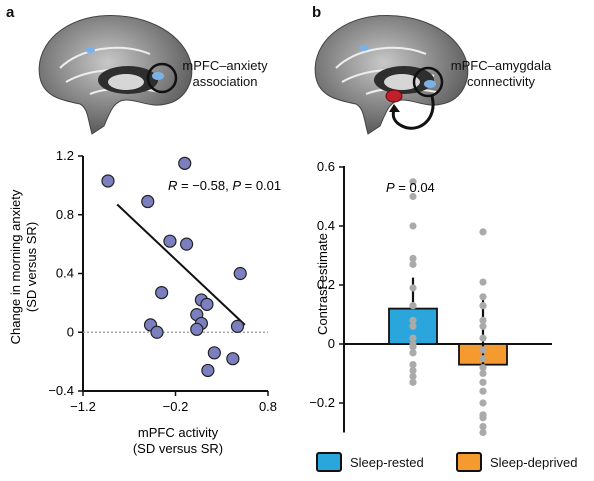 The height and width of the screenshot is (481, 594). Describe the element at coordinates (70, 331) in the screenshot. I see `scatter-ytick-label: 0` at that location.